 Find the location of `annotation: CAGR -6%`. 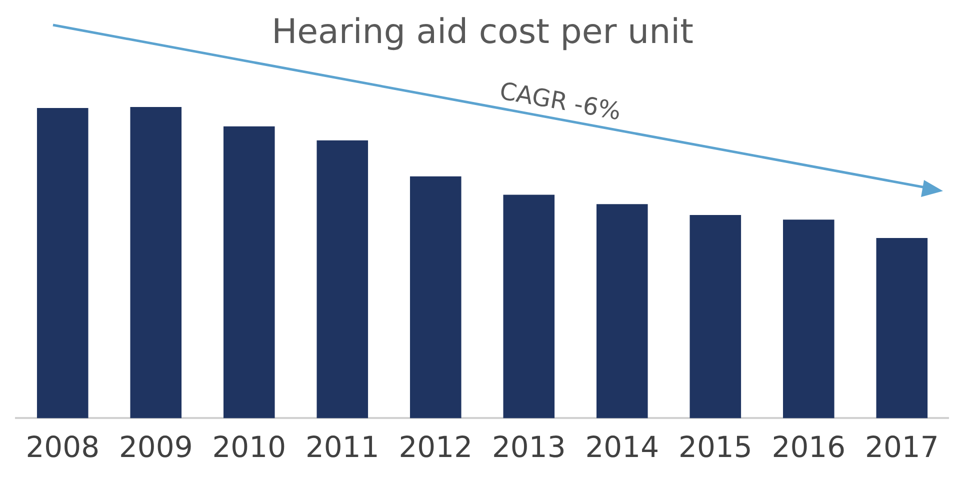

annotation: CAGR -6% is located at coordinates (561, 101).